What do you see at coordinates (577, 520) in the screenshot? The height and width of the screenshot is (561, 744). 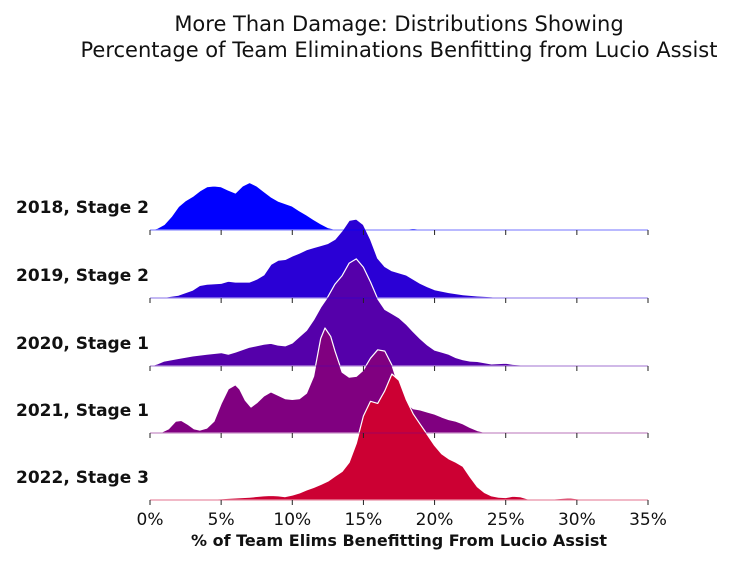 I see `x-tick-label: 30%` at bounding box center [577, 520].